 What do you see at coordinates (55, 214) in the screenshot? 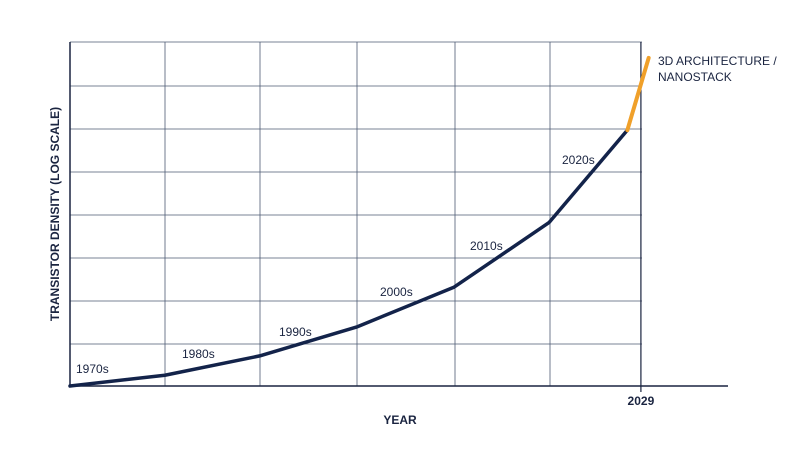
I see `y-axis-label: TRANSISTOR DENSITY (LOG SCALE)` at bounding box center [55, 214].